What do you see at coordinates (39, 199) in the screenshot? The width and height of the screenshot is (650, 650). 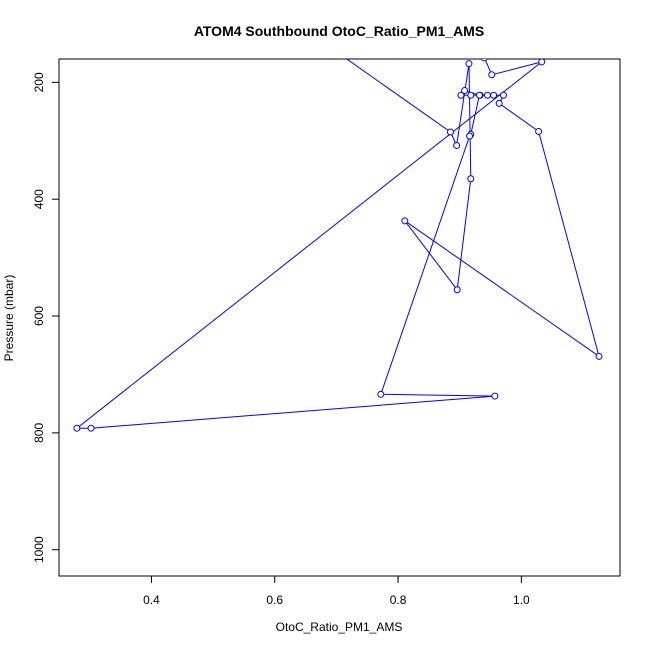 I see `y-tick-label: 400` at bounding box center [39, 199].